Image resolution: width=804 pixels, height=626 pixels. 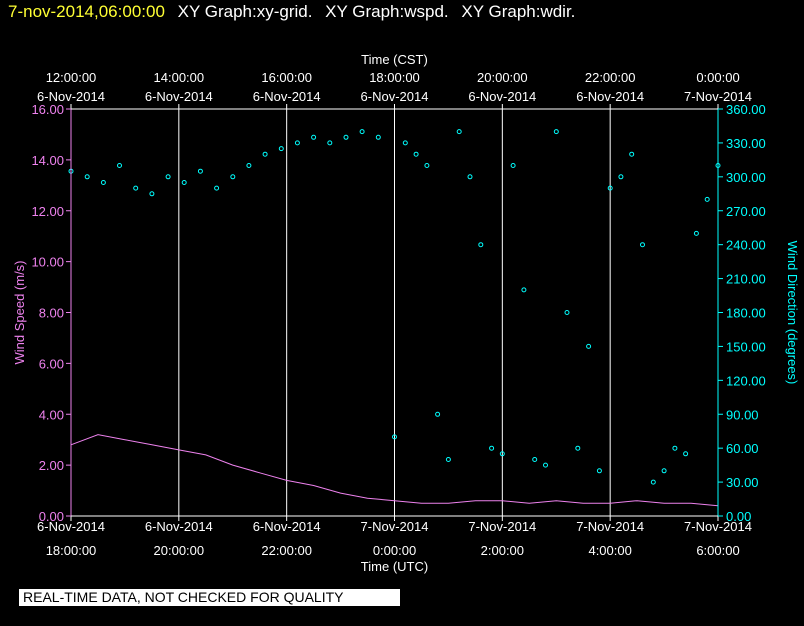 I want to click on bottom-tick-date: 6-Nov-2014, so click(x=71, y=526).